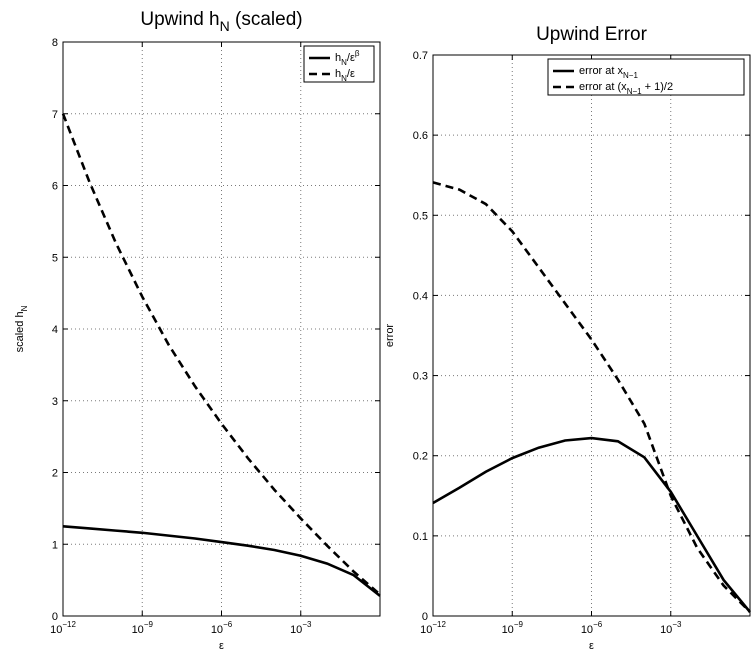  Describe the element at coordinates (420, 136) in the screenshot. I see `y-tick-label: 0.6` at that location.